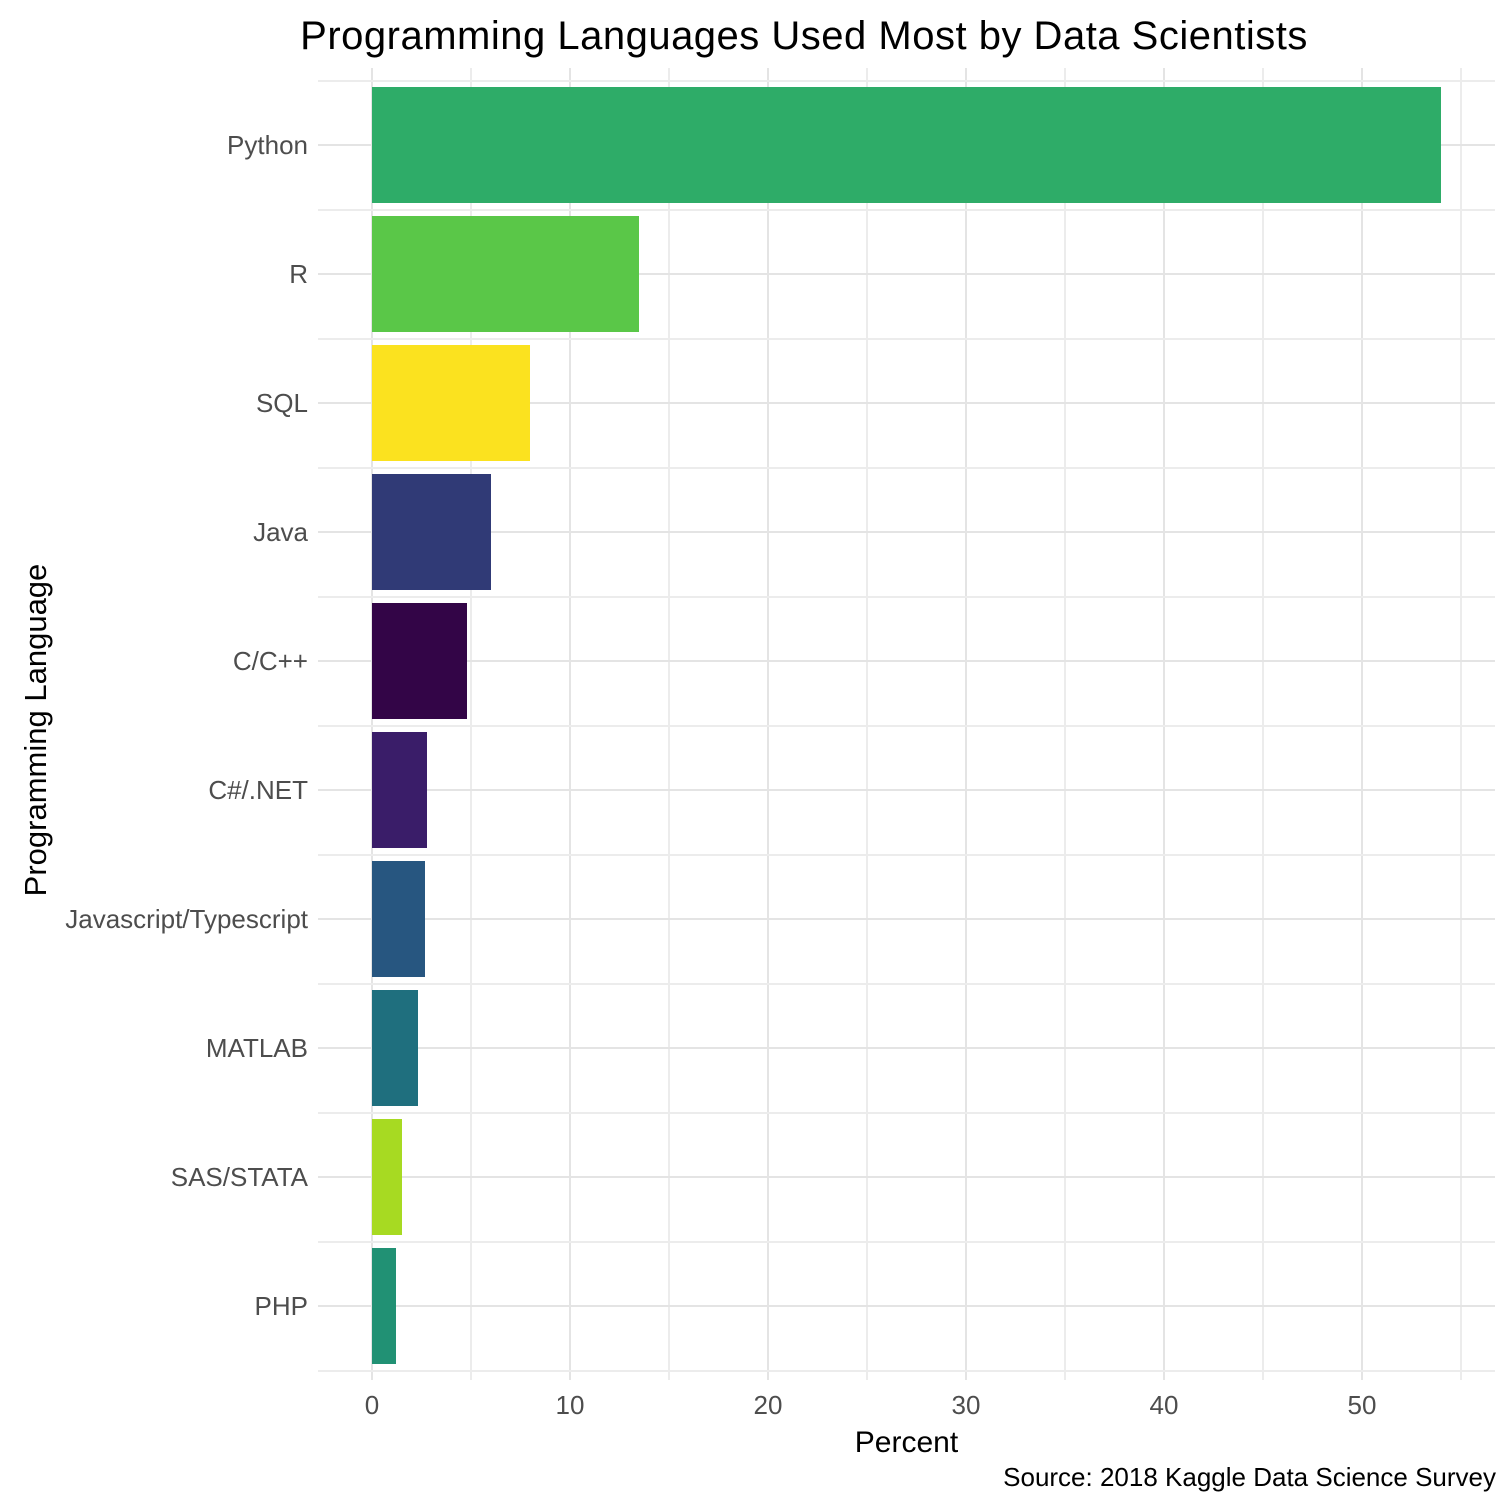 The height and width of the screenshot is (1512, 1512). What do you see at coordinates (270, 661) in the screenshot?
I see `y-tick-label: C/C++` at bounding box center [270, 661].